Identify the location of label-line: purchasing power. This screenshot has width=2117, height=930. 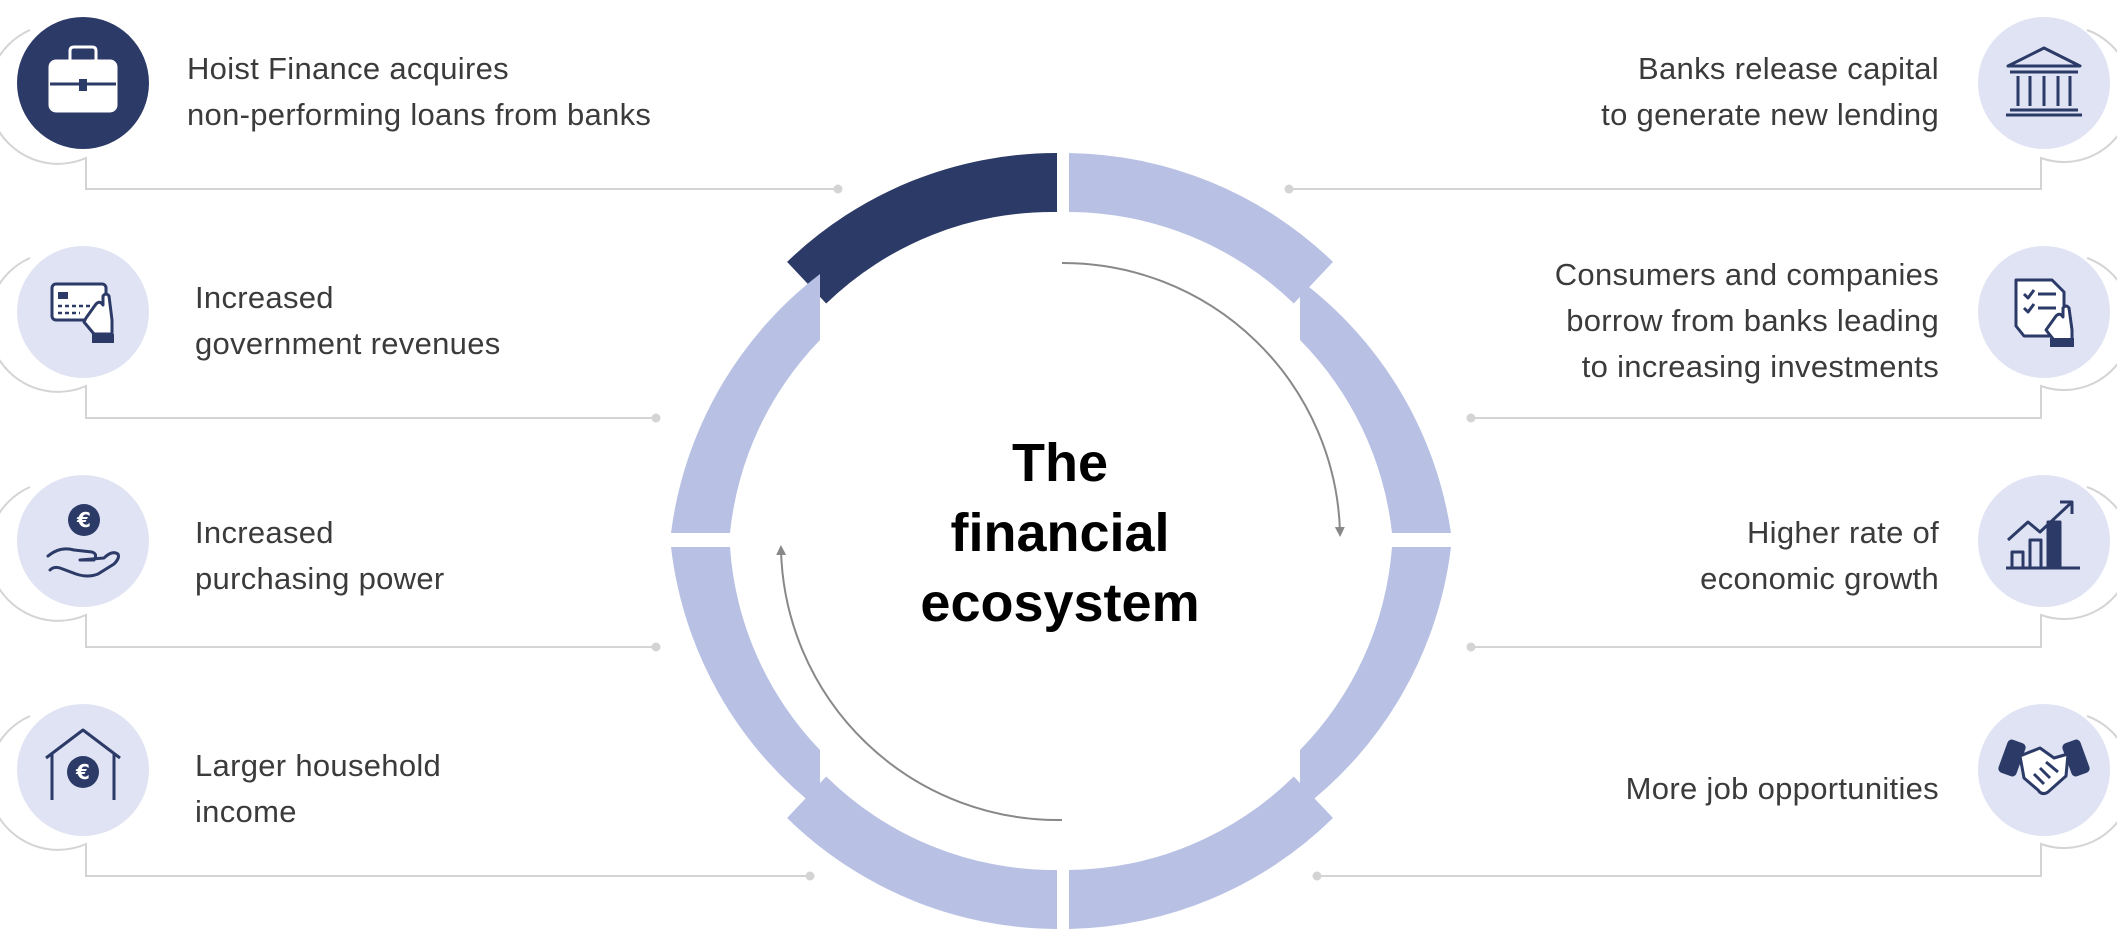
(320, 578).